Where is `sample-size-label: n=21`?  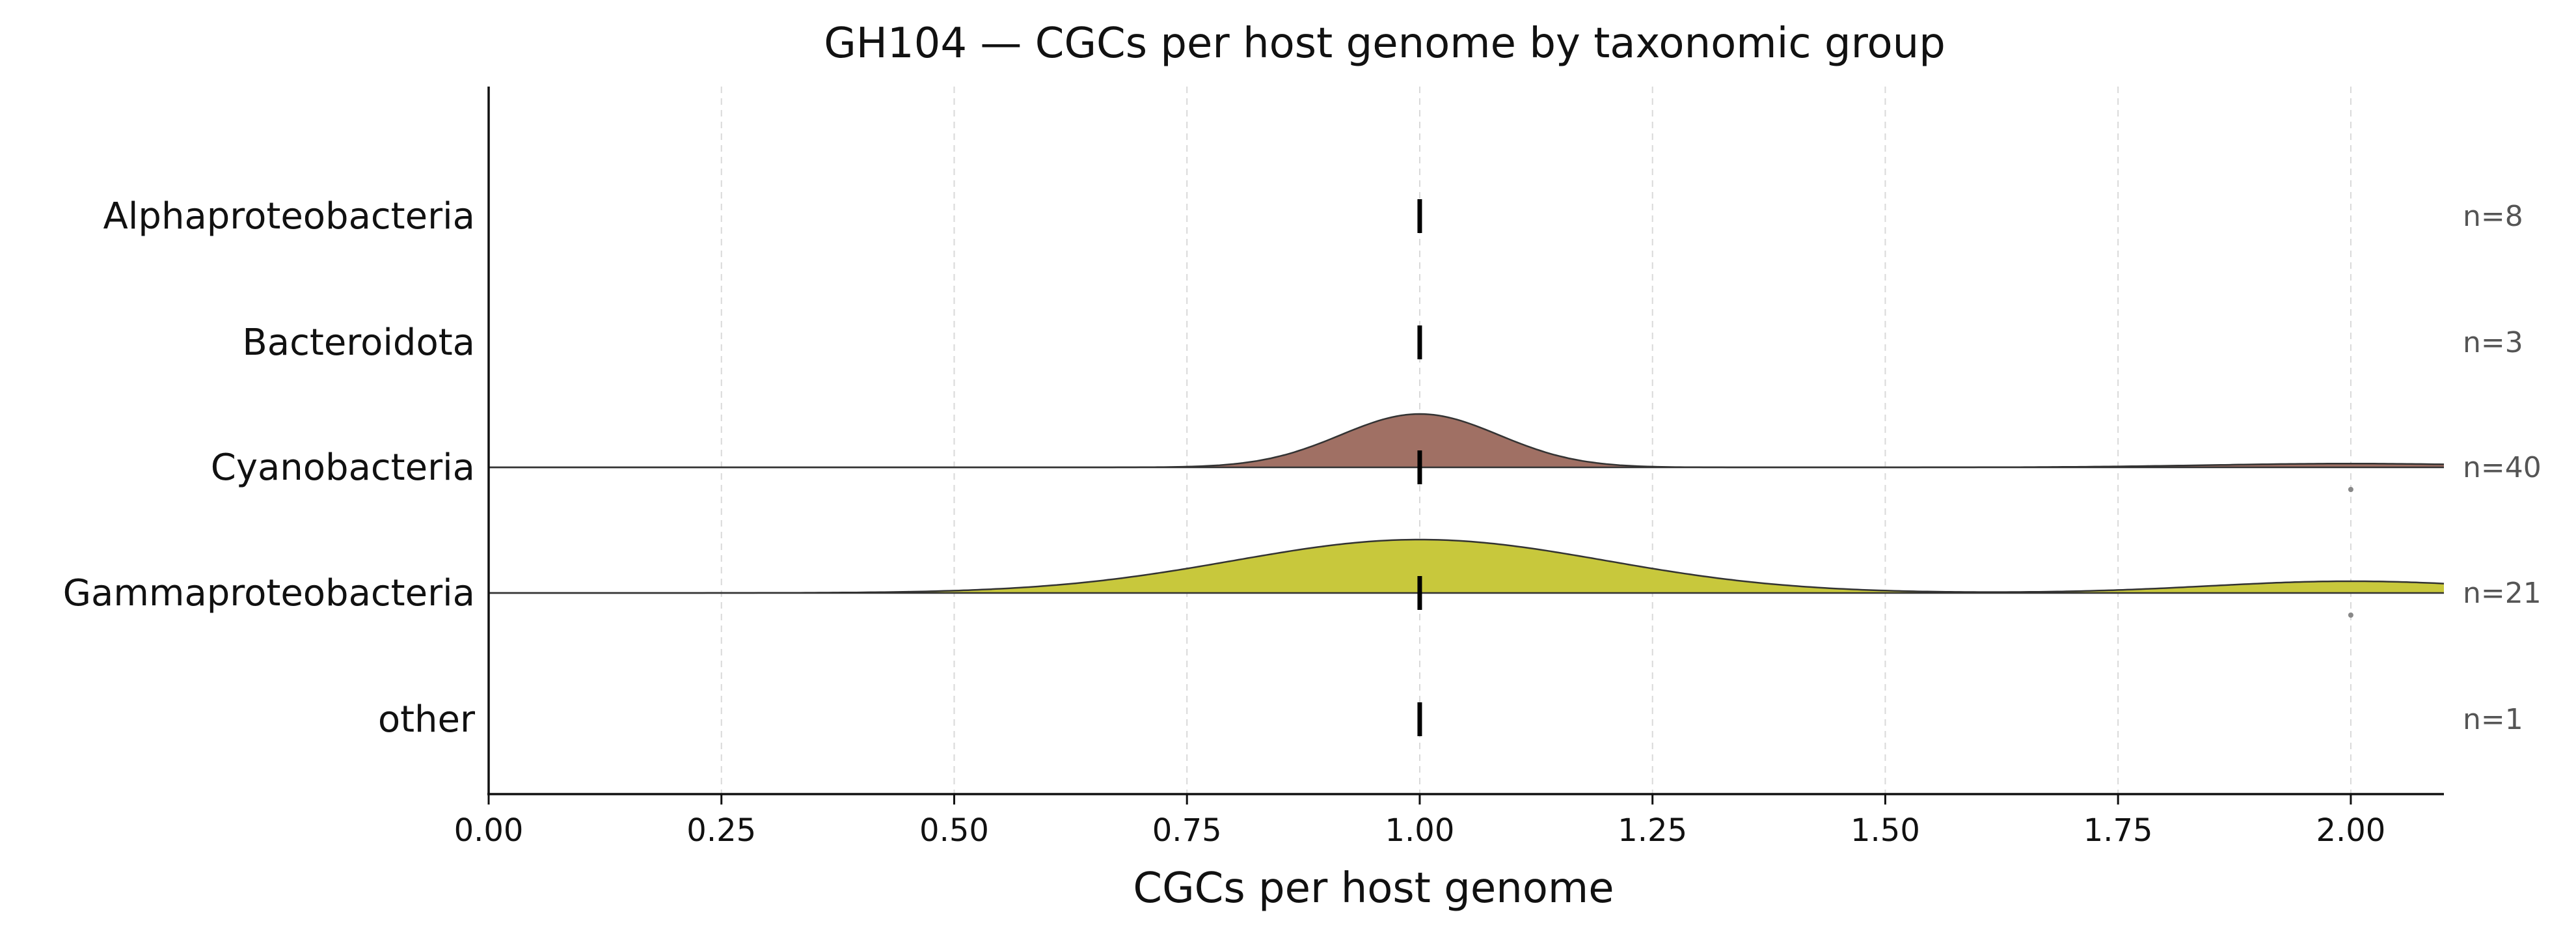
sample-size-label: n=21 is located at coordinates (2502, 594).